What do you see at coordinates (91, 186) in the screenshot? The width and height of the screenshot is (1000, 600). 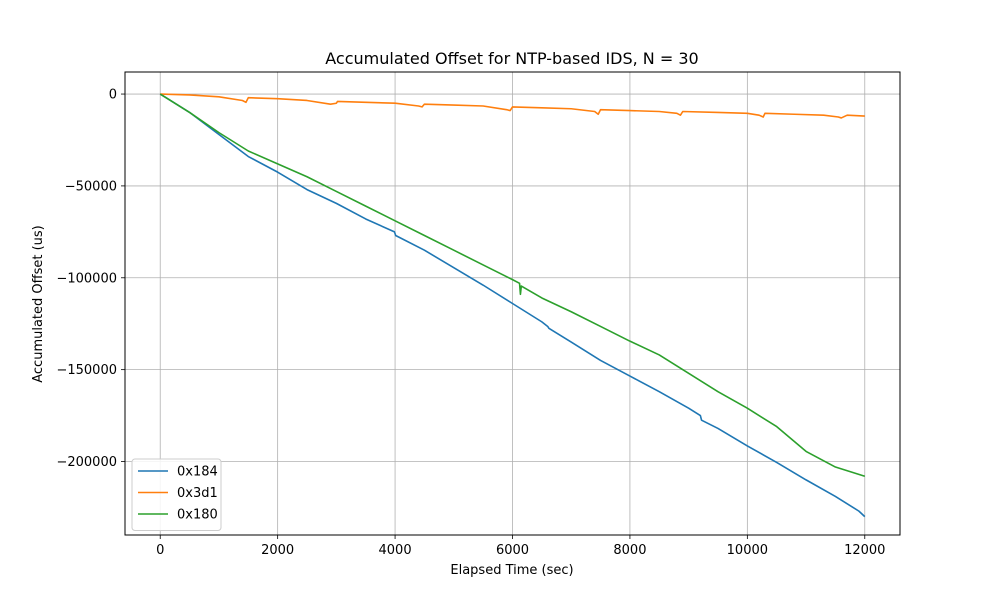 I see `y-tick-label: −50000` at bounding box center [91, 186].